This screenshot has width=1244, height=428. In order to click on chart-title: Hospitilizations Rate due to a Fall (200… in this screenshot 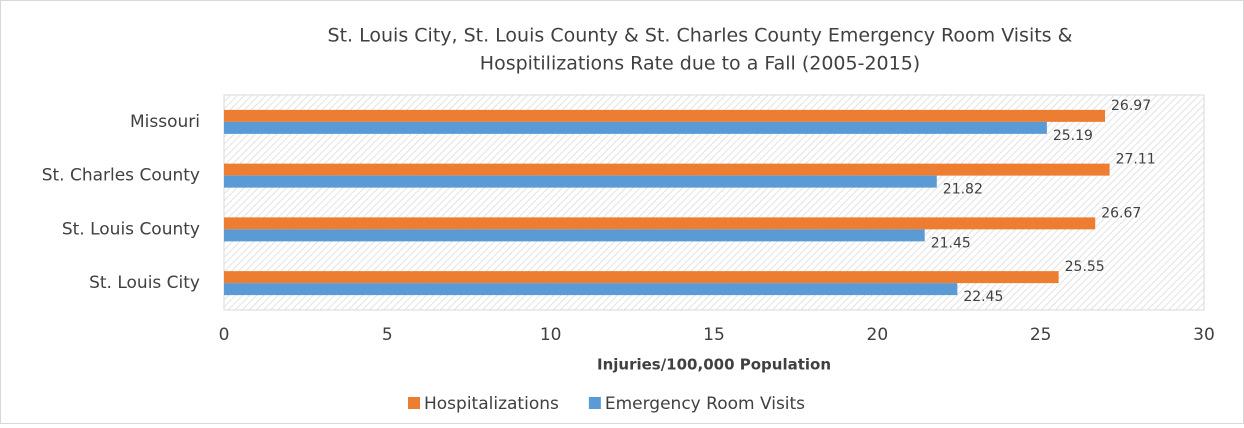, I will do `click(700, 64)`.